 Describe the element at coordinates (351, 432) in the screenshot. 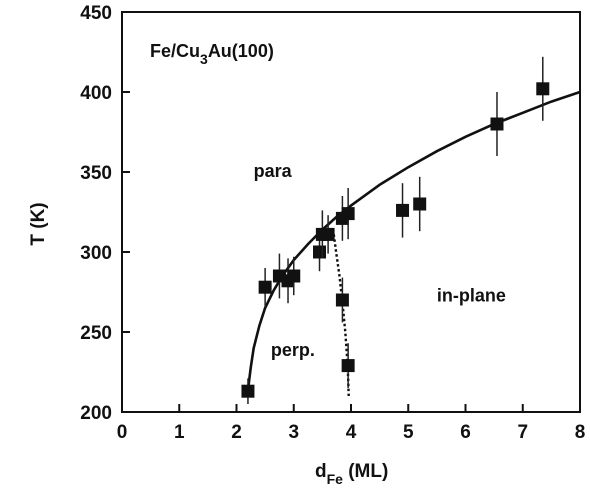

I see `x-tick-label: 4` at that location.